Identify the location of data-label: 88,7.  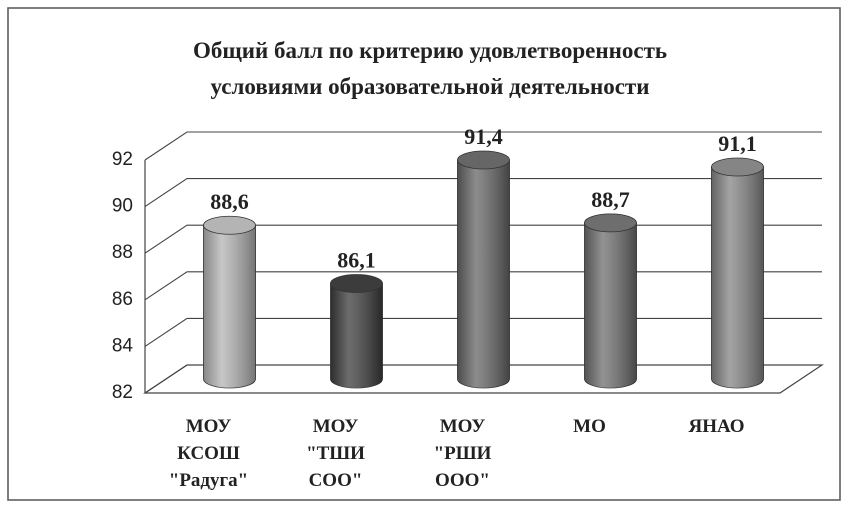
(610, 199).